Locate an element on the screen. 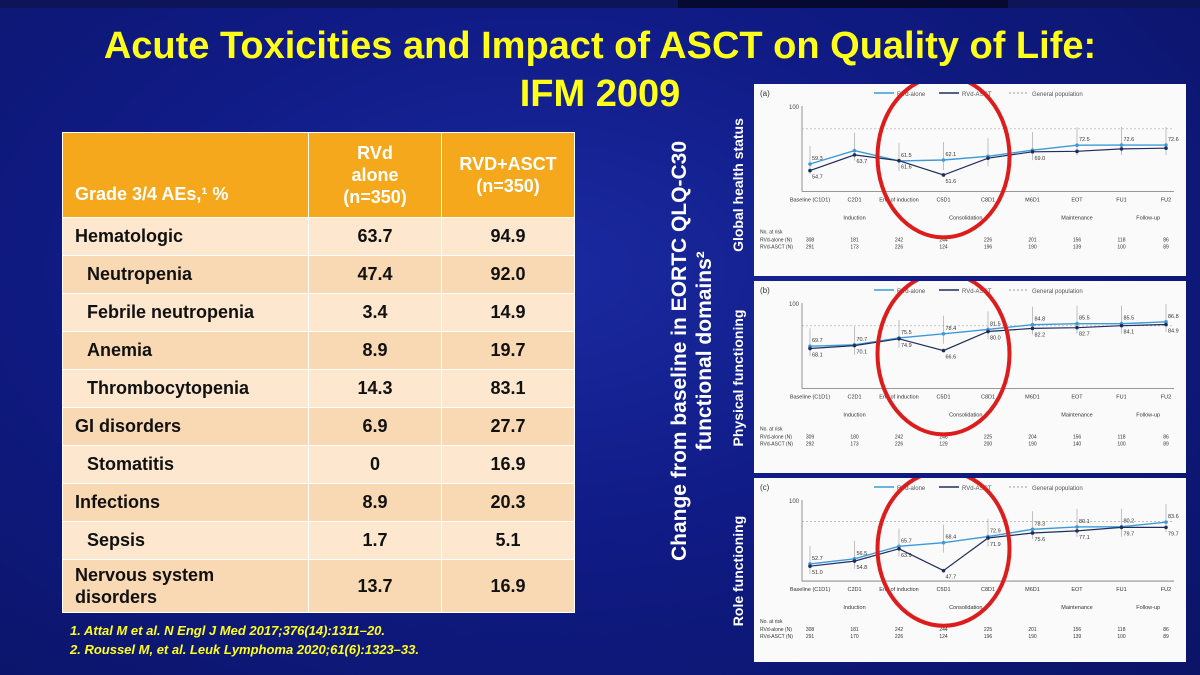  data-label-asct: 61.6 is located at coordinates (906, 168).